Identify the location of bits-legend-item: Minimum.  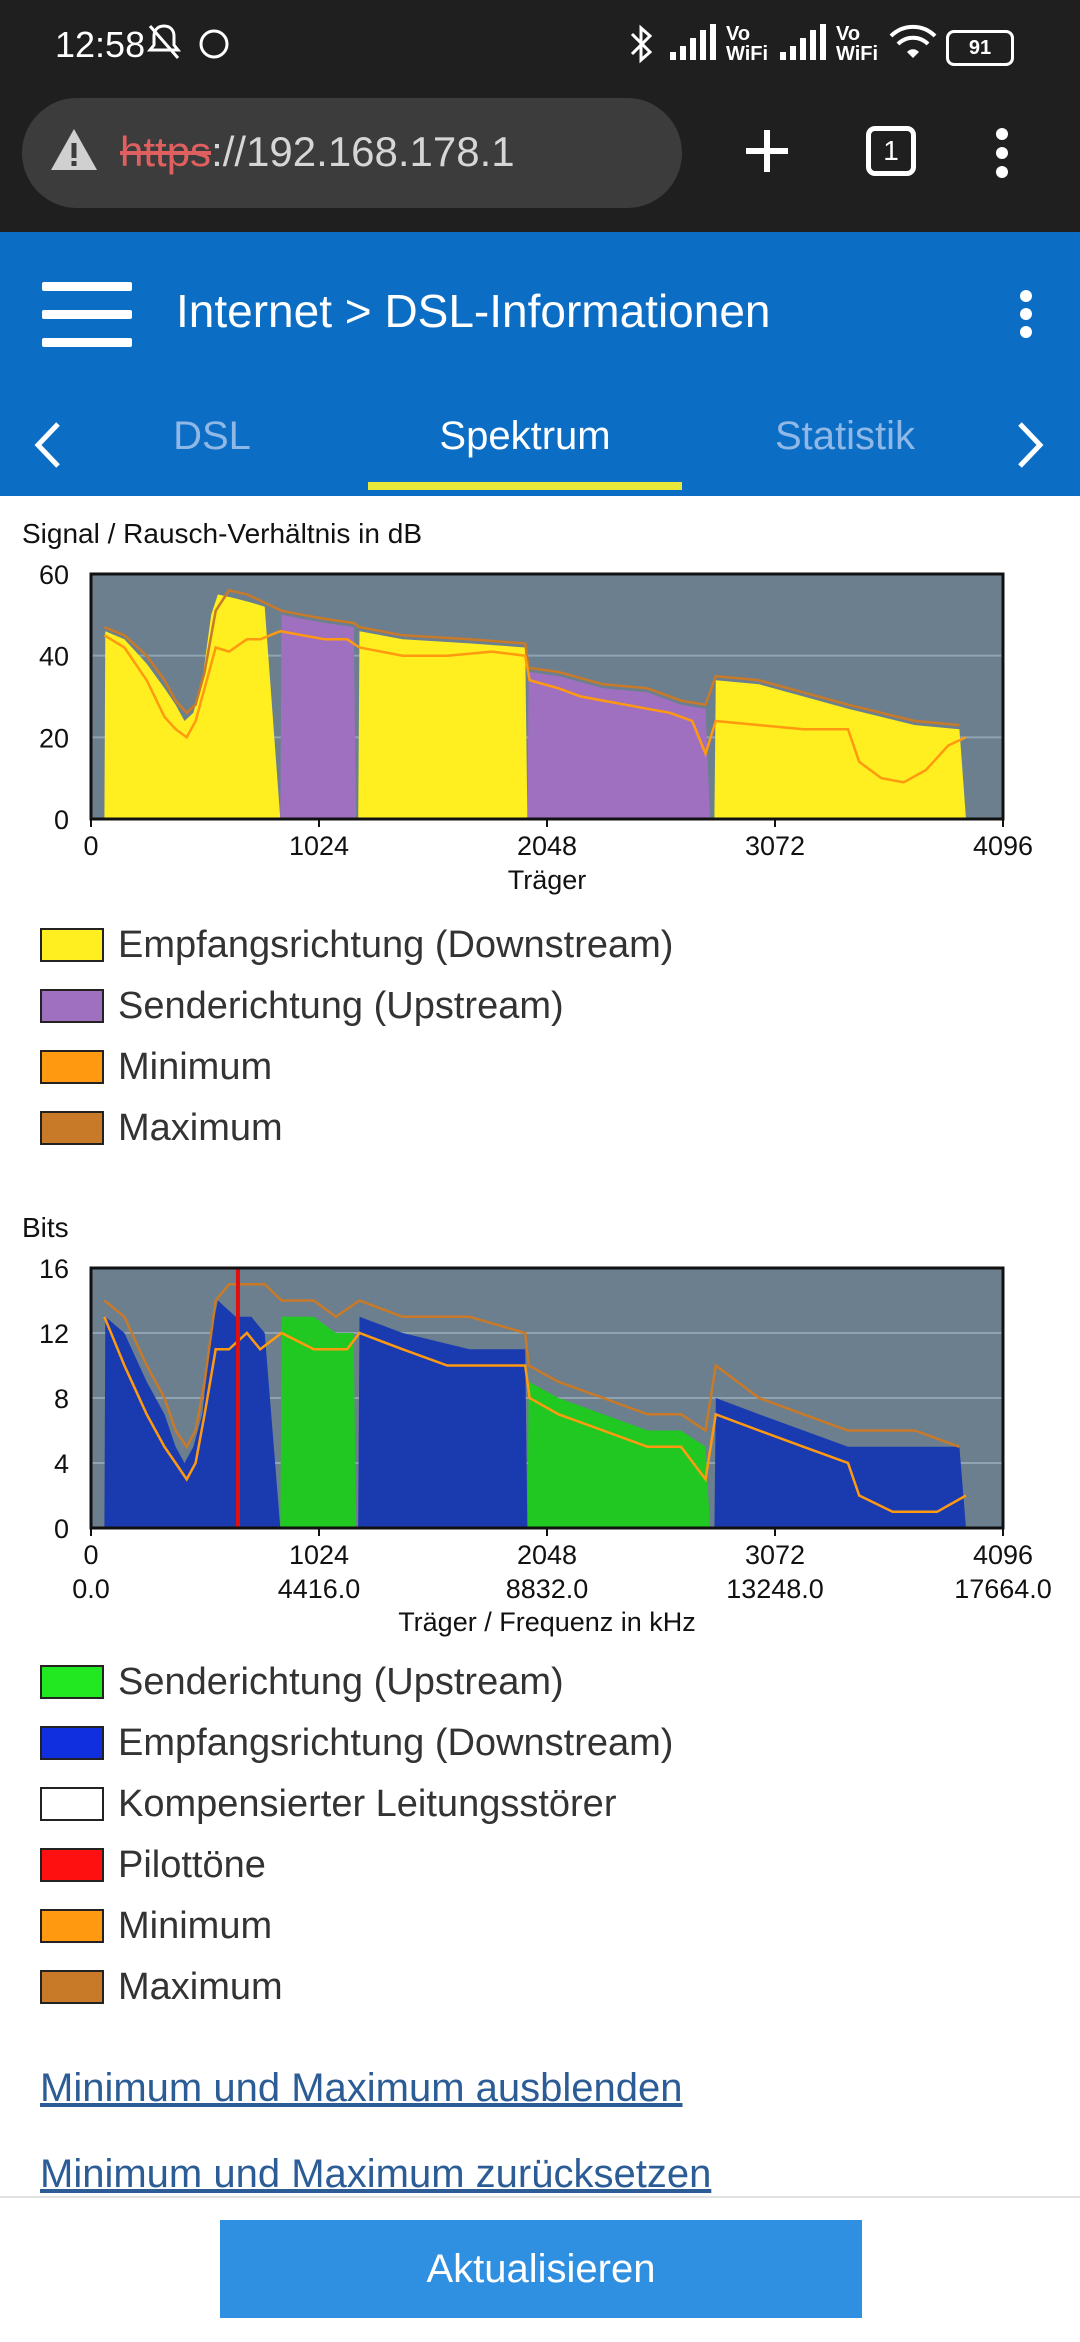
(156, 1926).